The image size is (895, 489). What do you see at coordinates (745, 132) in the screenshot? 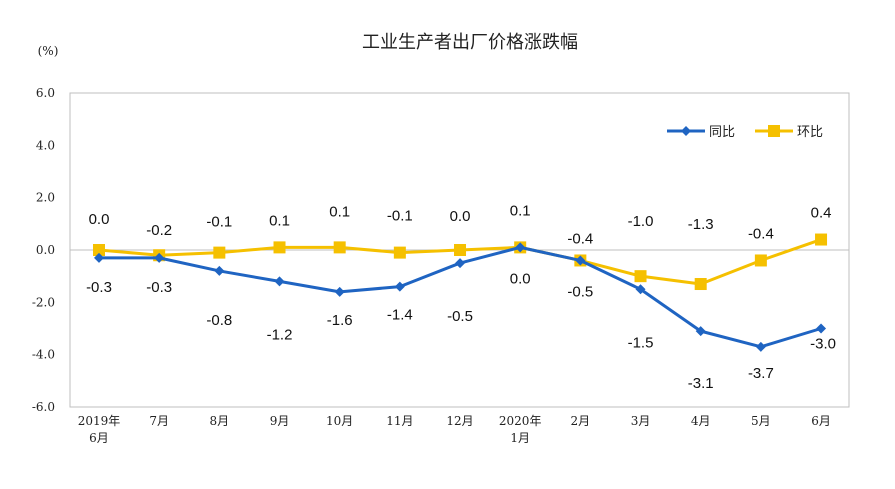
I see `legend: 同比 环比` at bounding box center [745, 132].